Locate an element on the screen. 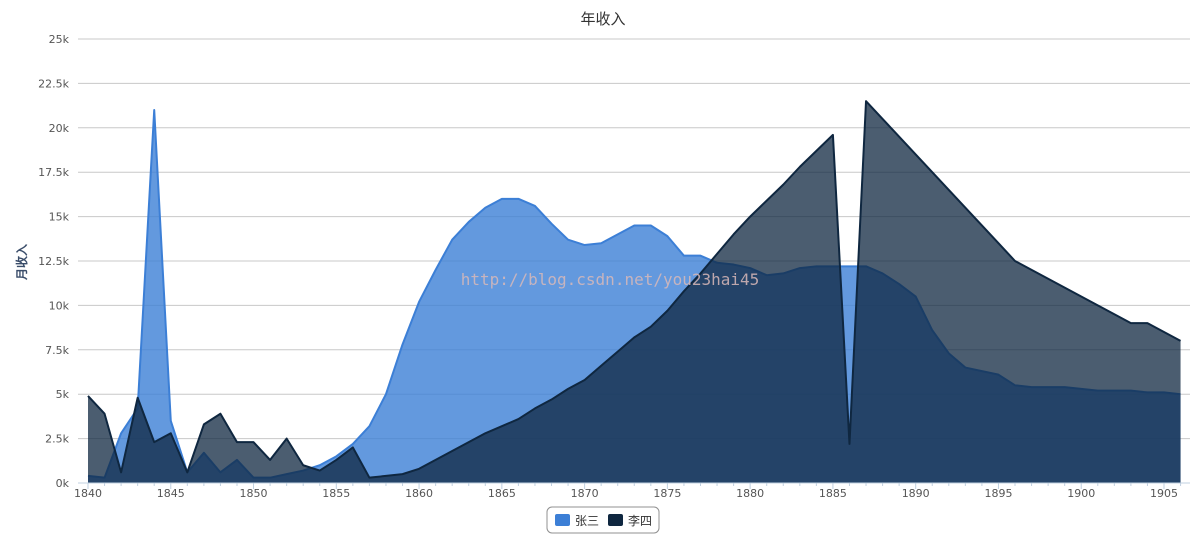  y-tick-label: 0k is located at coordinates (63, 483).